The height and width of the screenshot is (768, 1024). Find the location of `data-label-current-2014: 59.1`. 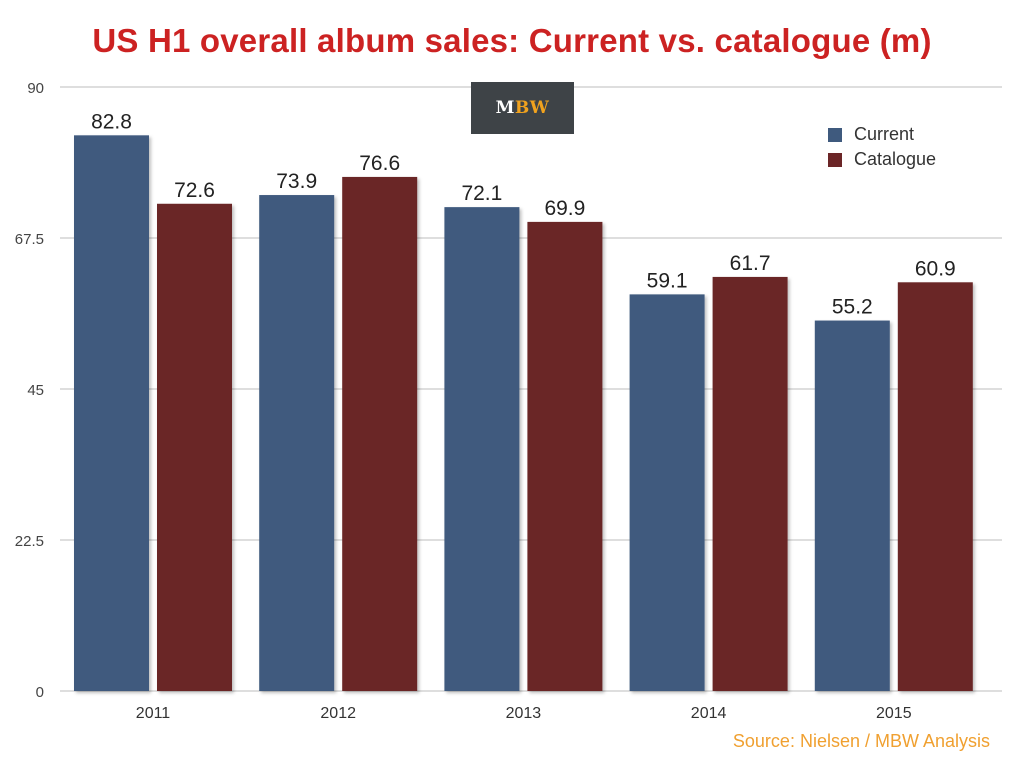

data-label-current-2014: 59.1 is located at coordinates (667, 280).